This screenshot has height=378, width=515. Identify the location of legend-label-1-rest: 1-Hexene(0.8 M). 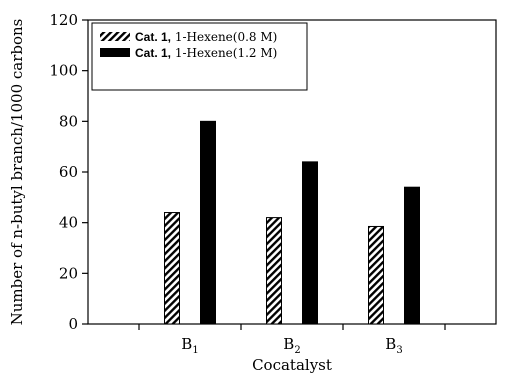
(224, 37).